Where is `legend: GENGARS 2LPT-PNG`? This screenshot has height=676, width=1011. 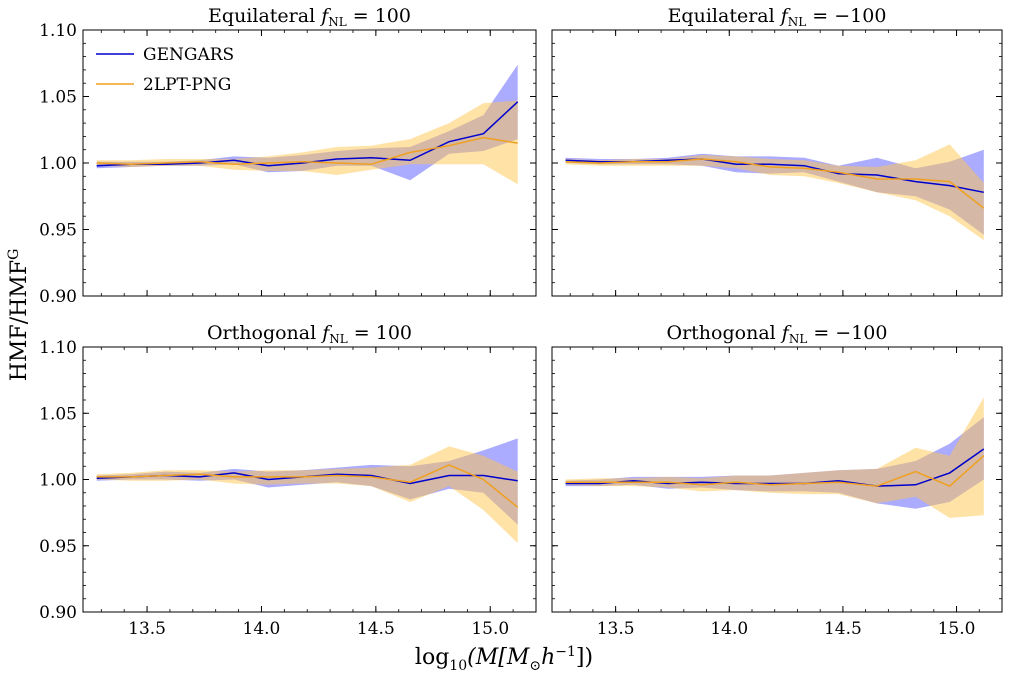 legend: GENGARS 2LPT-PNG is located at coordinates (165, 70).